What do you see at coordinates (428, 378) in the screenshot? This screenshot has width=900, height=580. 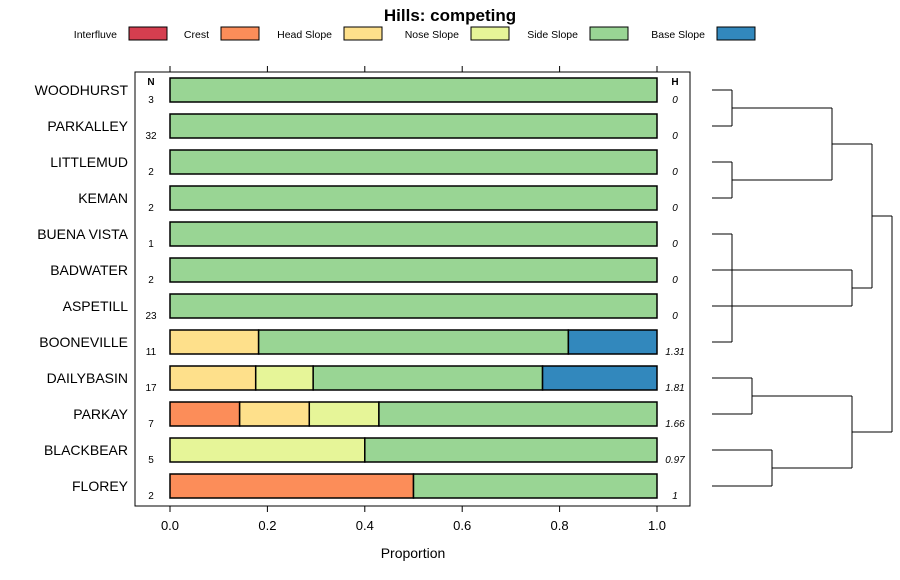 I see `bar-dailybasin-side-slope` at bounding box center [428, 378].